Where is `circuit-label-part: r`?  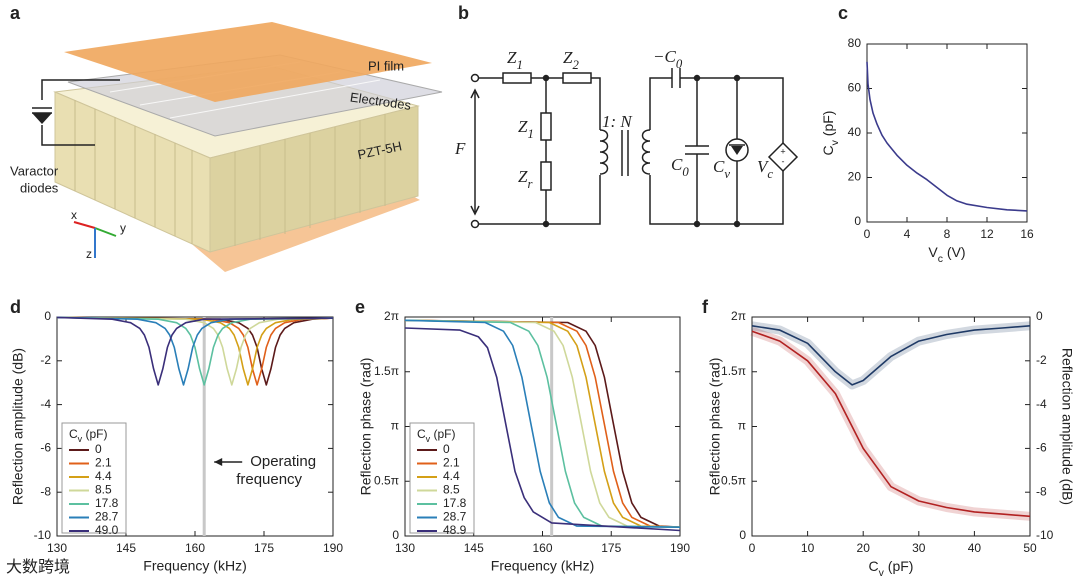
circuit-label-part: r is located at coordinates (529, 184).